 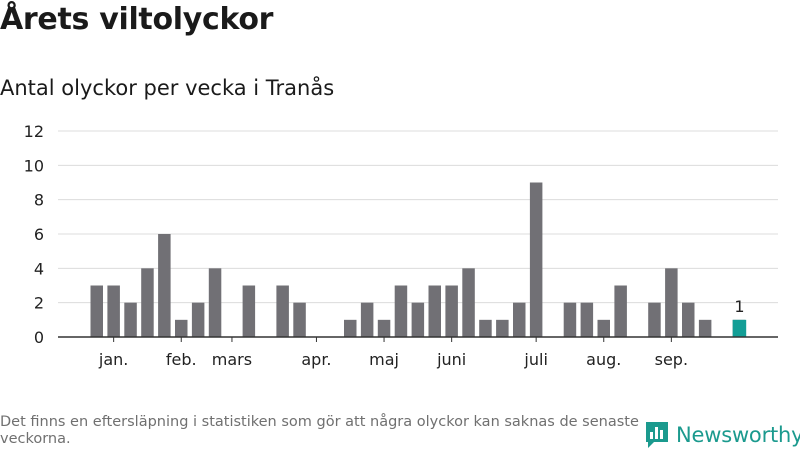 I want to click on x-tick-label: jan., so click(x=113, y=359).